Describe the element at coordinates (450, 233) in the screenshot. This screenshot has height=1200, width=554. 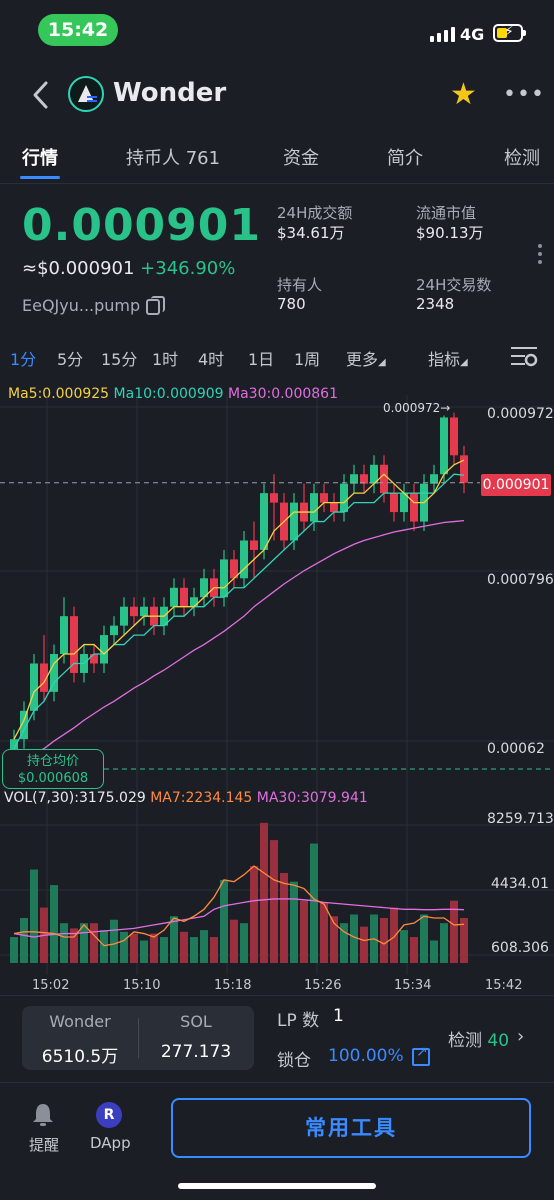
I see `stat-value-marketcap: $90.13万` at that location.